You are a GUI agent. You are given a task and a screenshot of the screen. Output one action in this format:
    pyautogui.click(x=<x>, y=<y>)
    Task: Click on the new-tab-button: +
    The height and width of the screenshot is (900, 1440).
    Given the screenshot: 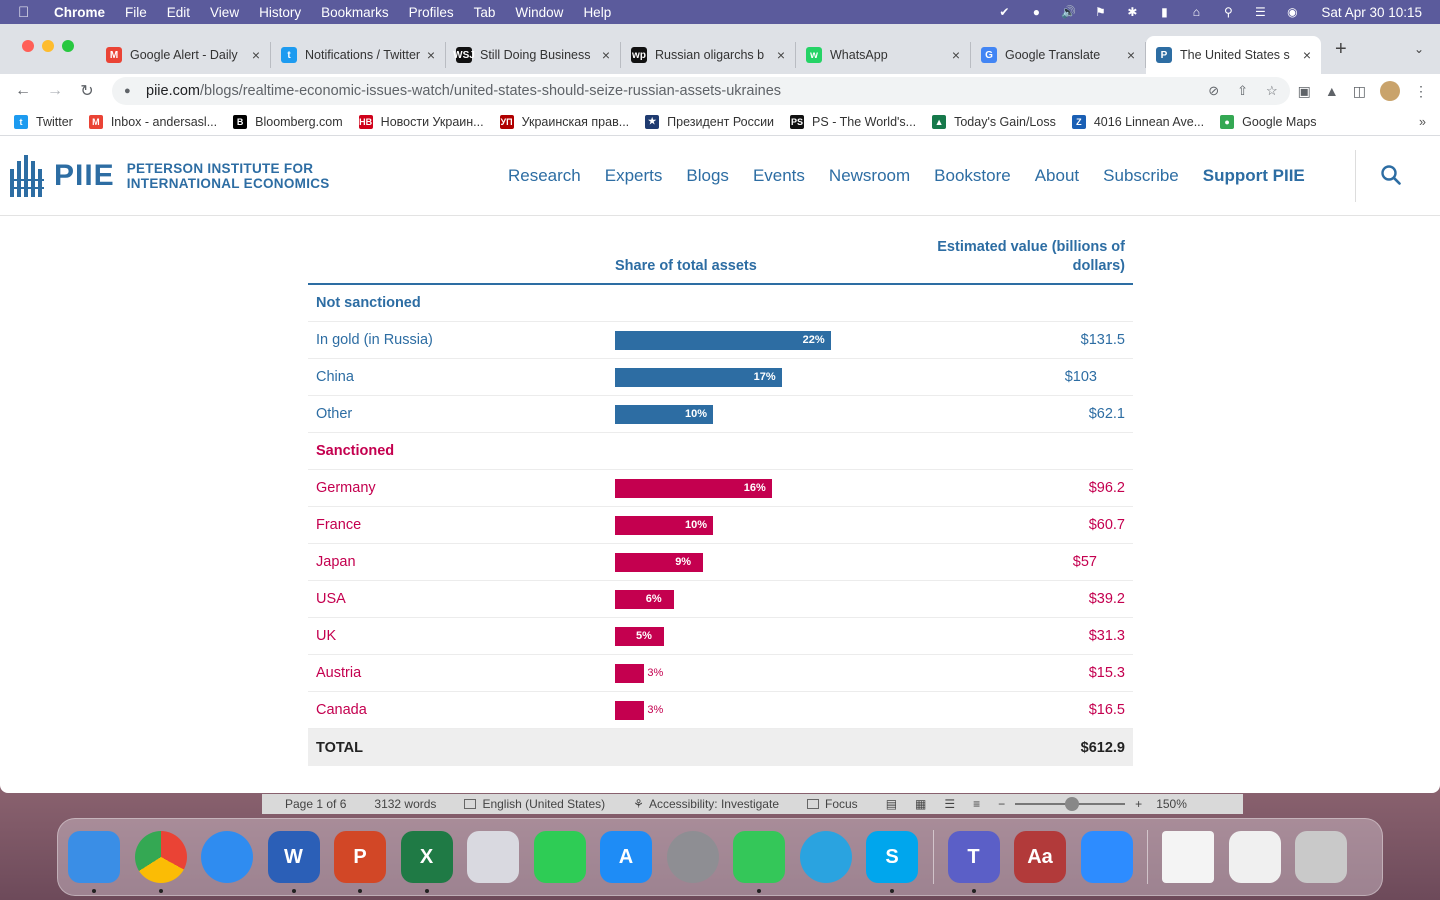 What is the action you would take?
    pyautogui.click(x=1341, y=48)
    